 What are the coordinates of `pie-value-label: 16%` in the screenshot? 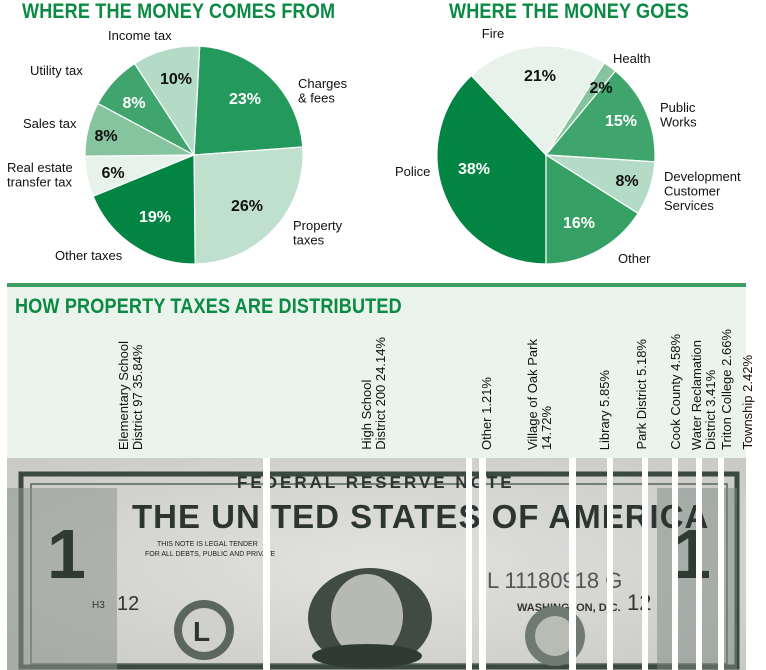 It's located at (579, 223).